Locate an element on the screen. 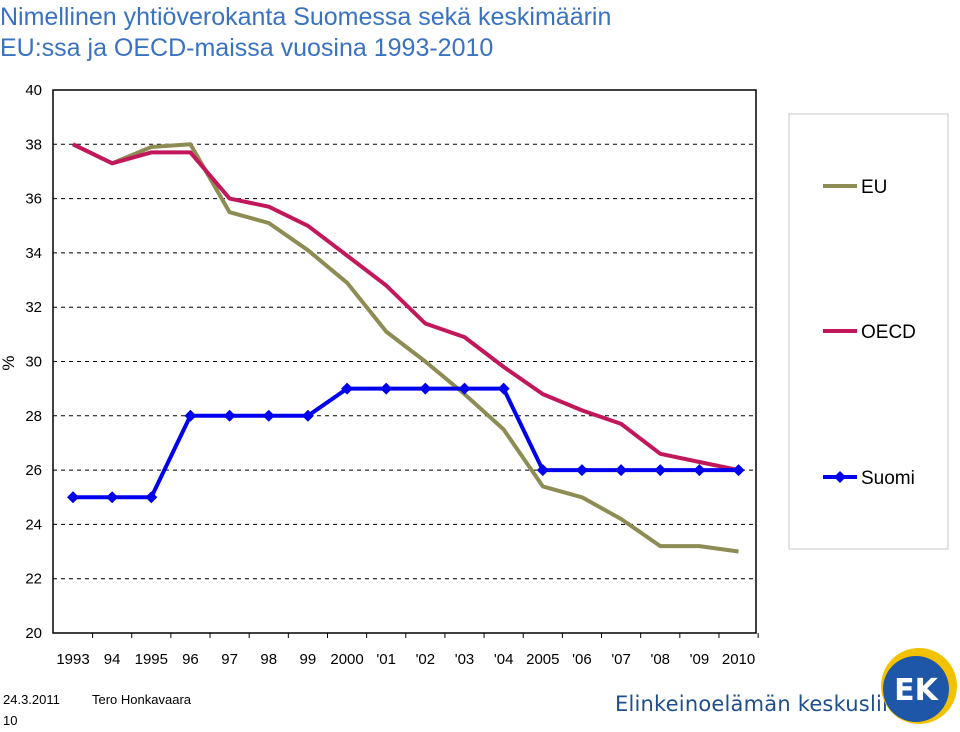 The width and height of the screenshot is (960, 732). y-tick-label: 20 is located at coordinates (33, 633).